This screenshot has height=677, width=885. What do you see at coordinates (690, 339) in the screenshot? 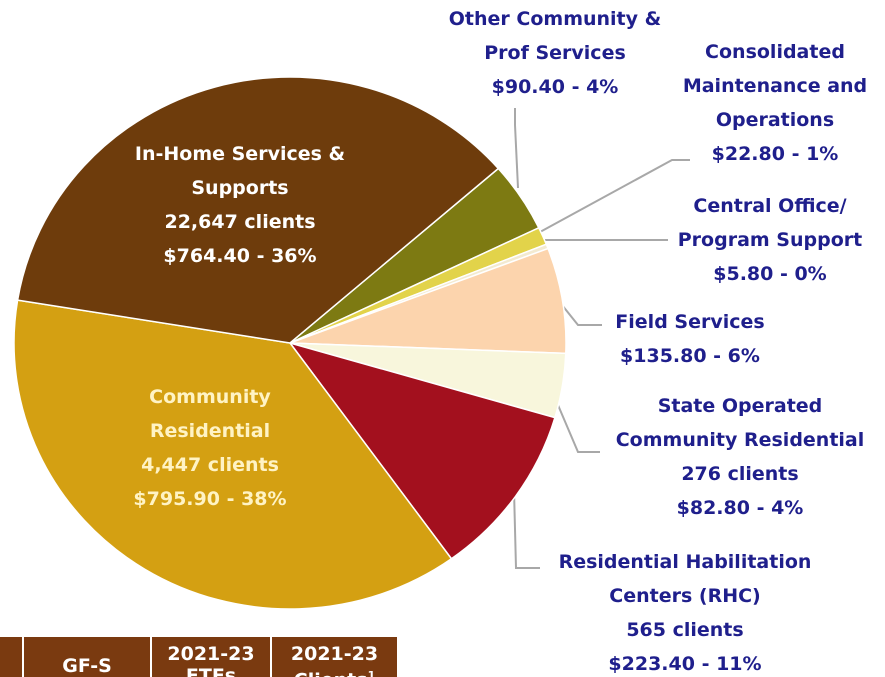
I see `slice-label: Field Services $135.80 - 6%` at bounding box center [690, 339].